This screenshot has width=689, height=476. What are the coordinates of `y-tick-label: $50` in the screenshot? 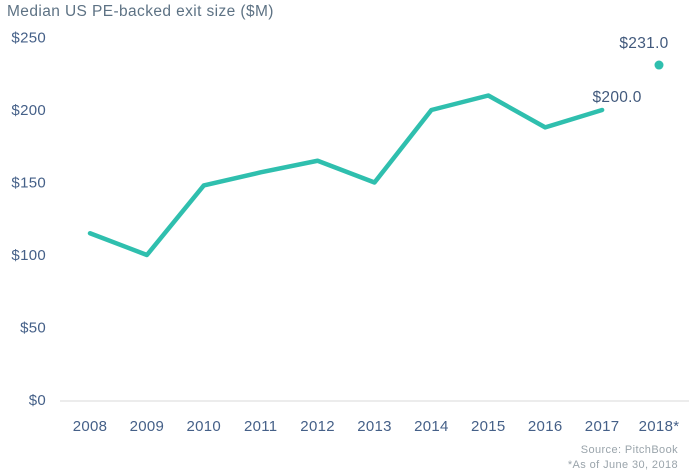 It's located at (33, 328).